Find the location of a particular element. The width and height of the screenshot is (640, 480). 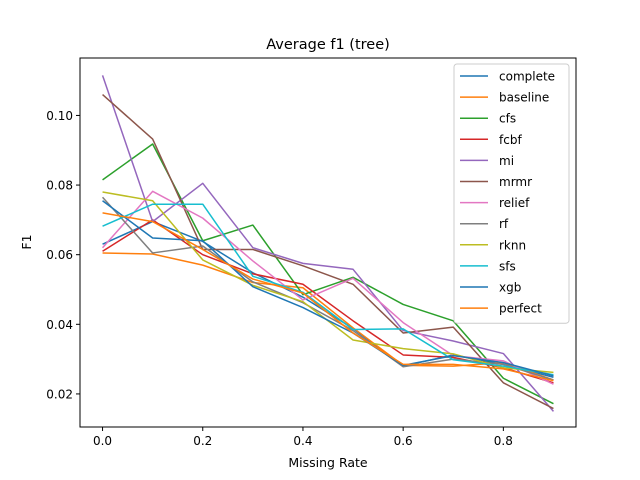

legend-label-mi: mi is located at coordinates (506, 161).